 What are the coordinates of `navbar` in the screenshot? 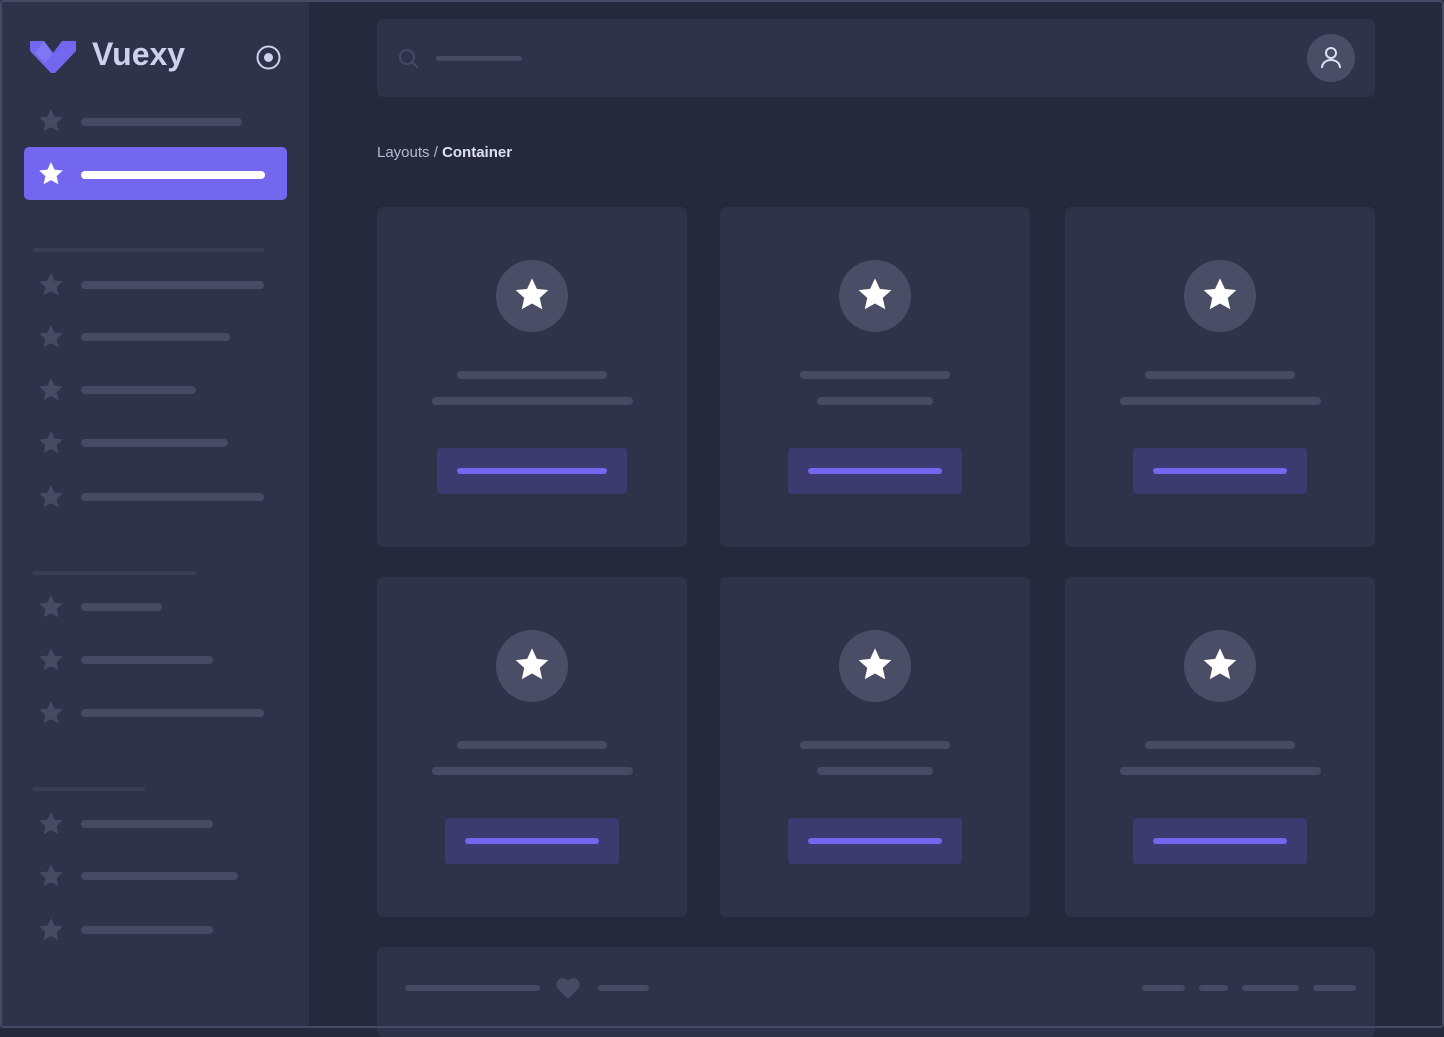 It's located at (876, 58).